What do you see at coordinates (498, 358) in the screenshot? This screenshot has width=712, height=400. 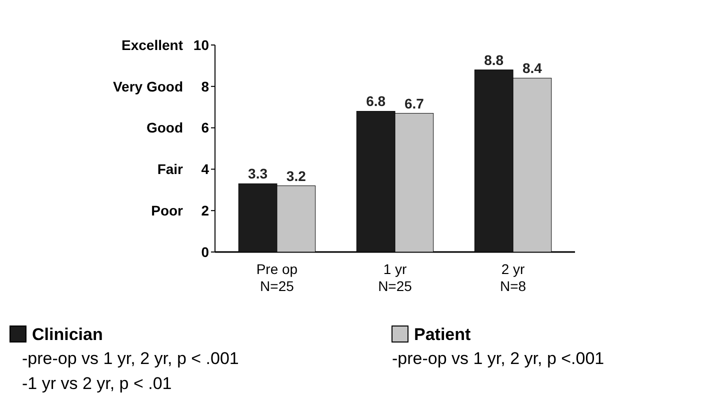 I see `text: -pre-op vs 1 yr, 2 yr, p <.001` at bounding box center [498, 358].